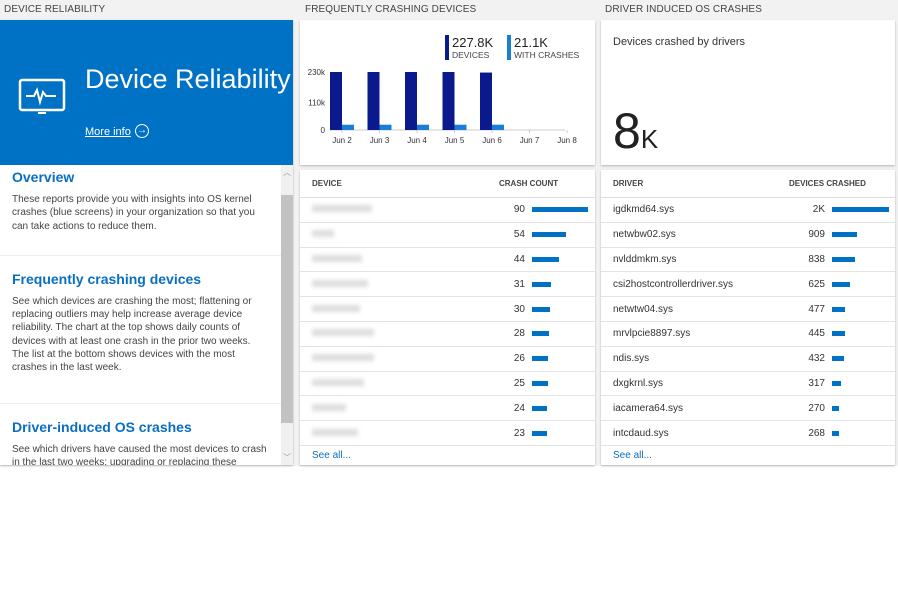 The image size is (898, 600). What do you see at coordinates (342, 140) in the screenshot?
I see `x-tick-label: Jun 2` at bounding box center [342, 140].